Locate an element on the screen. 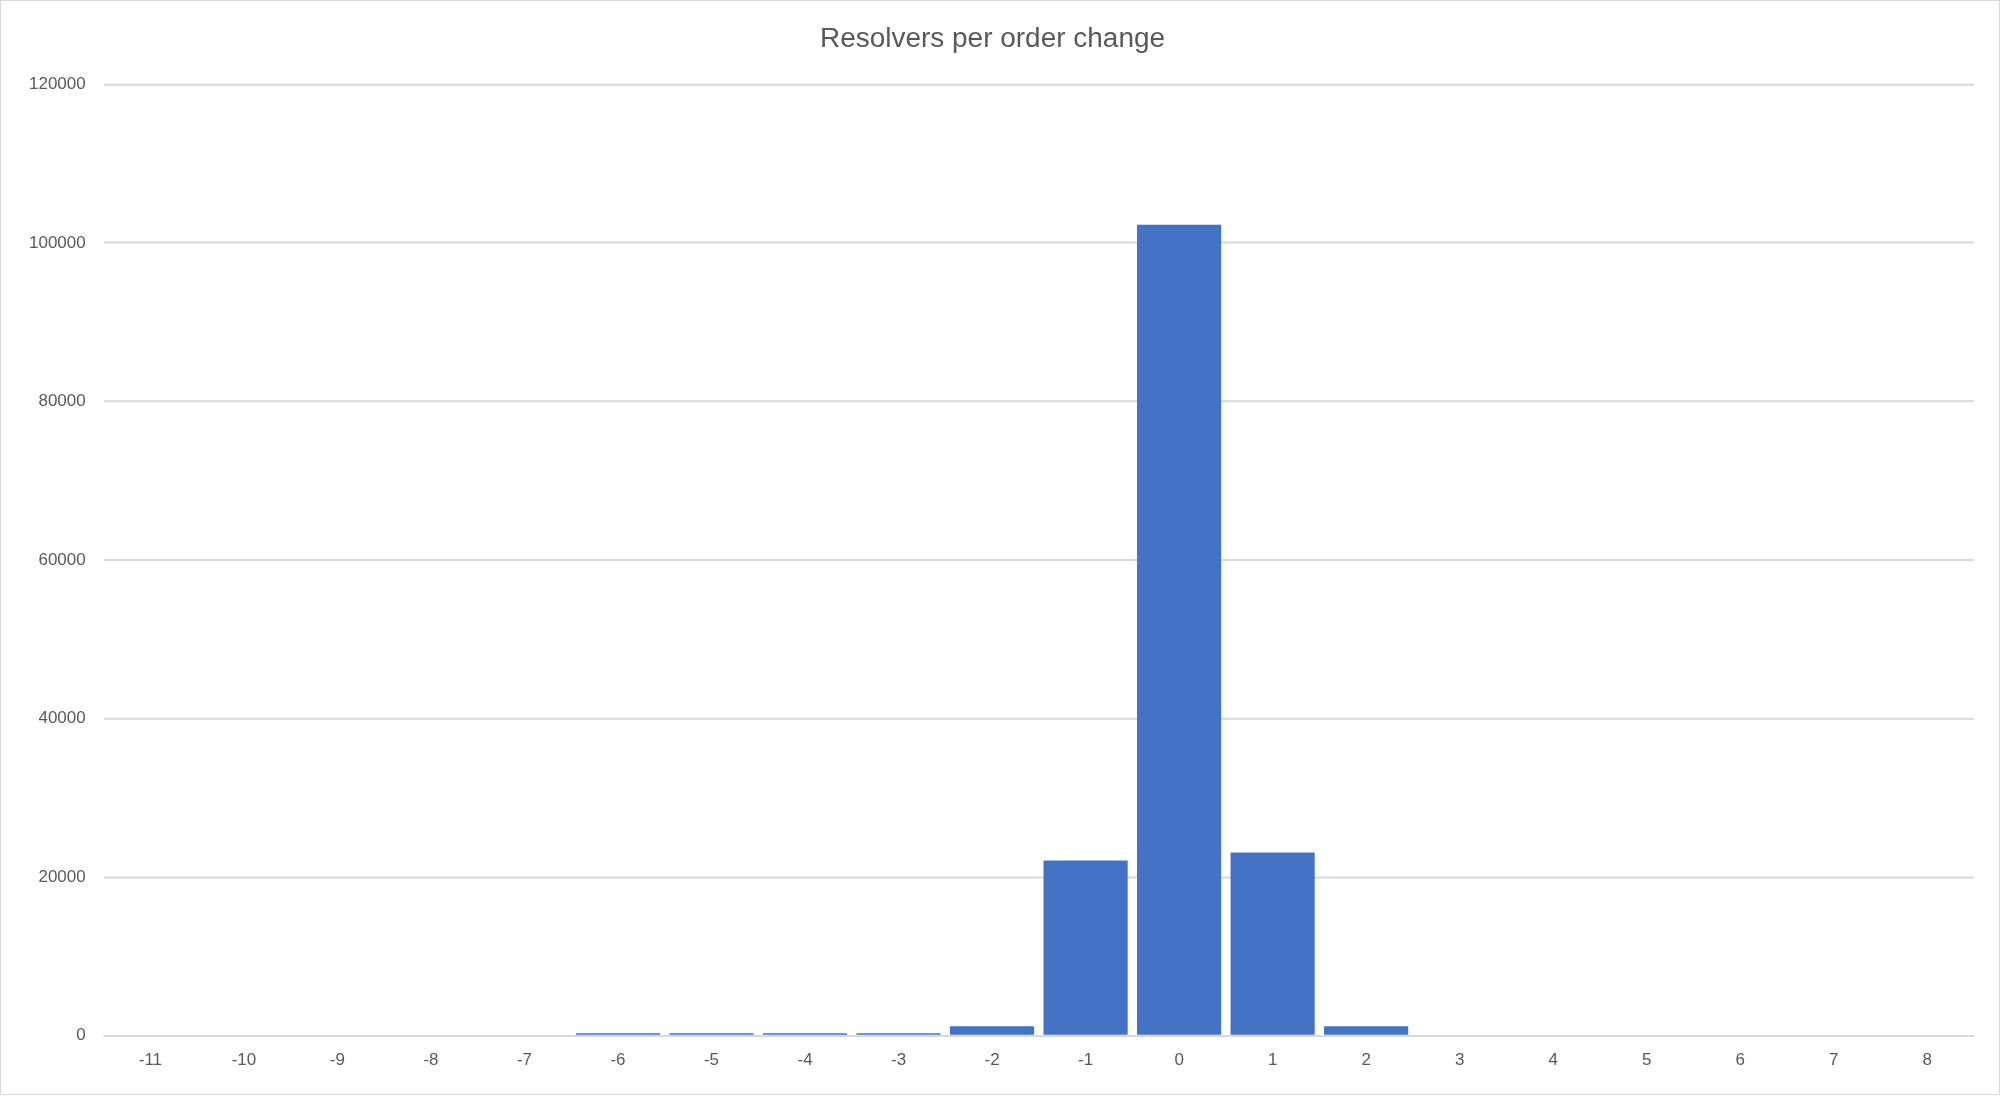 The width and height of the screenshot is (2007, 1102). x-tick-label: -2 is located at coordinates (992, 1059).